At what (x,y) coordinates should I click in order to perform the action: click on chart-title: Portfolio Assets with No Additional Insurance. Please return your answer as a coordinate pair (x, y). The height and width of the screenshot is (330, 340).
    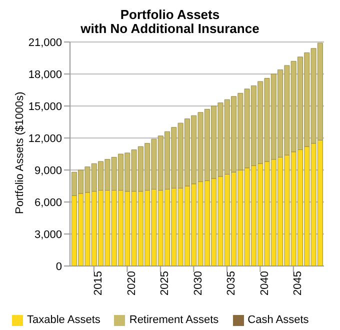
    Looking at the image, I should click on (170, 21).